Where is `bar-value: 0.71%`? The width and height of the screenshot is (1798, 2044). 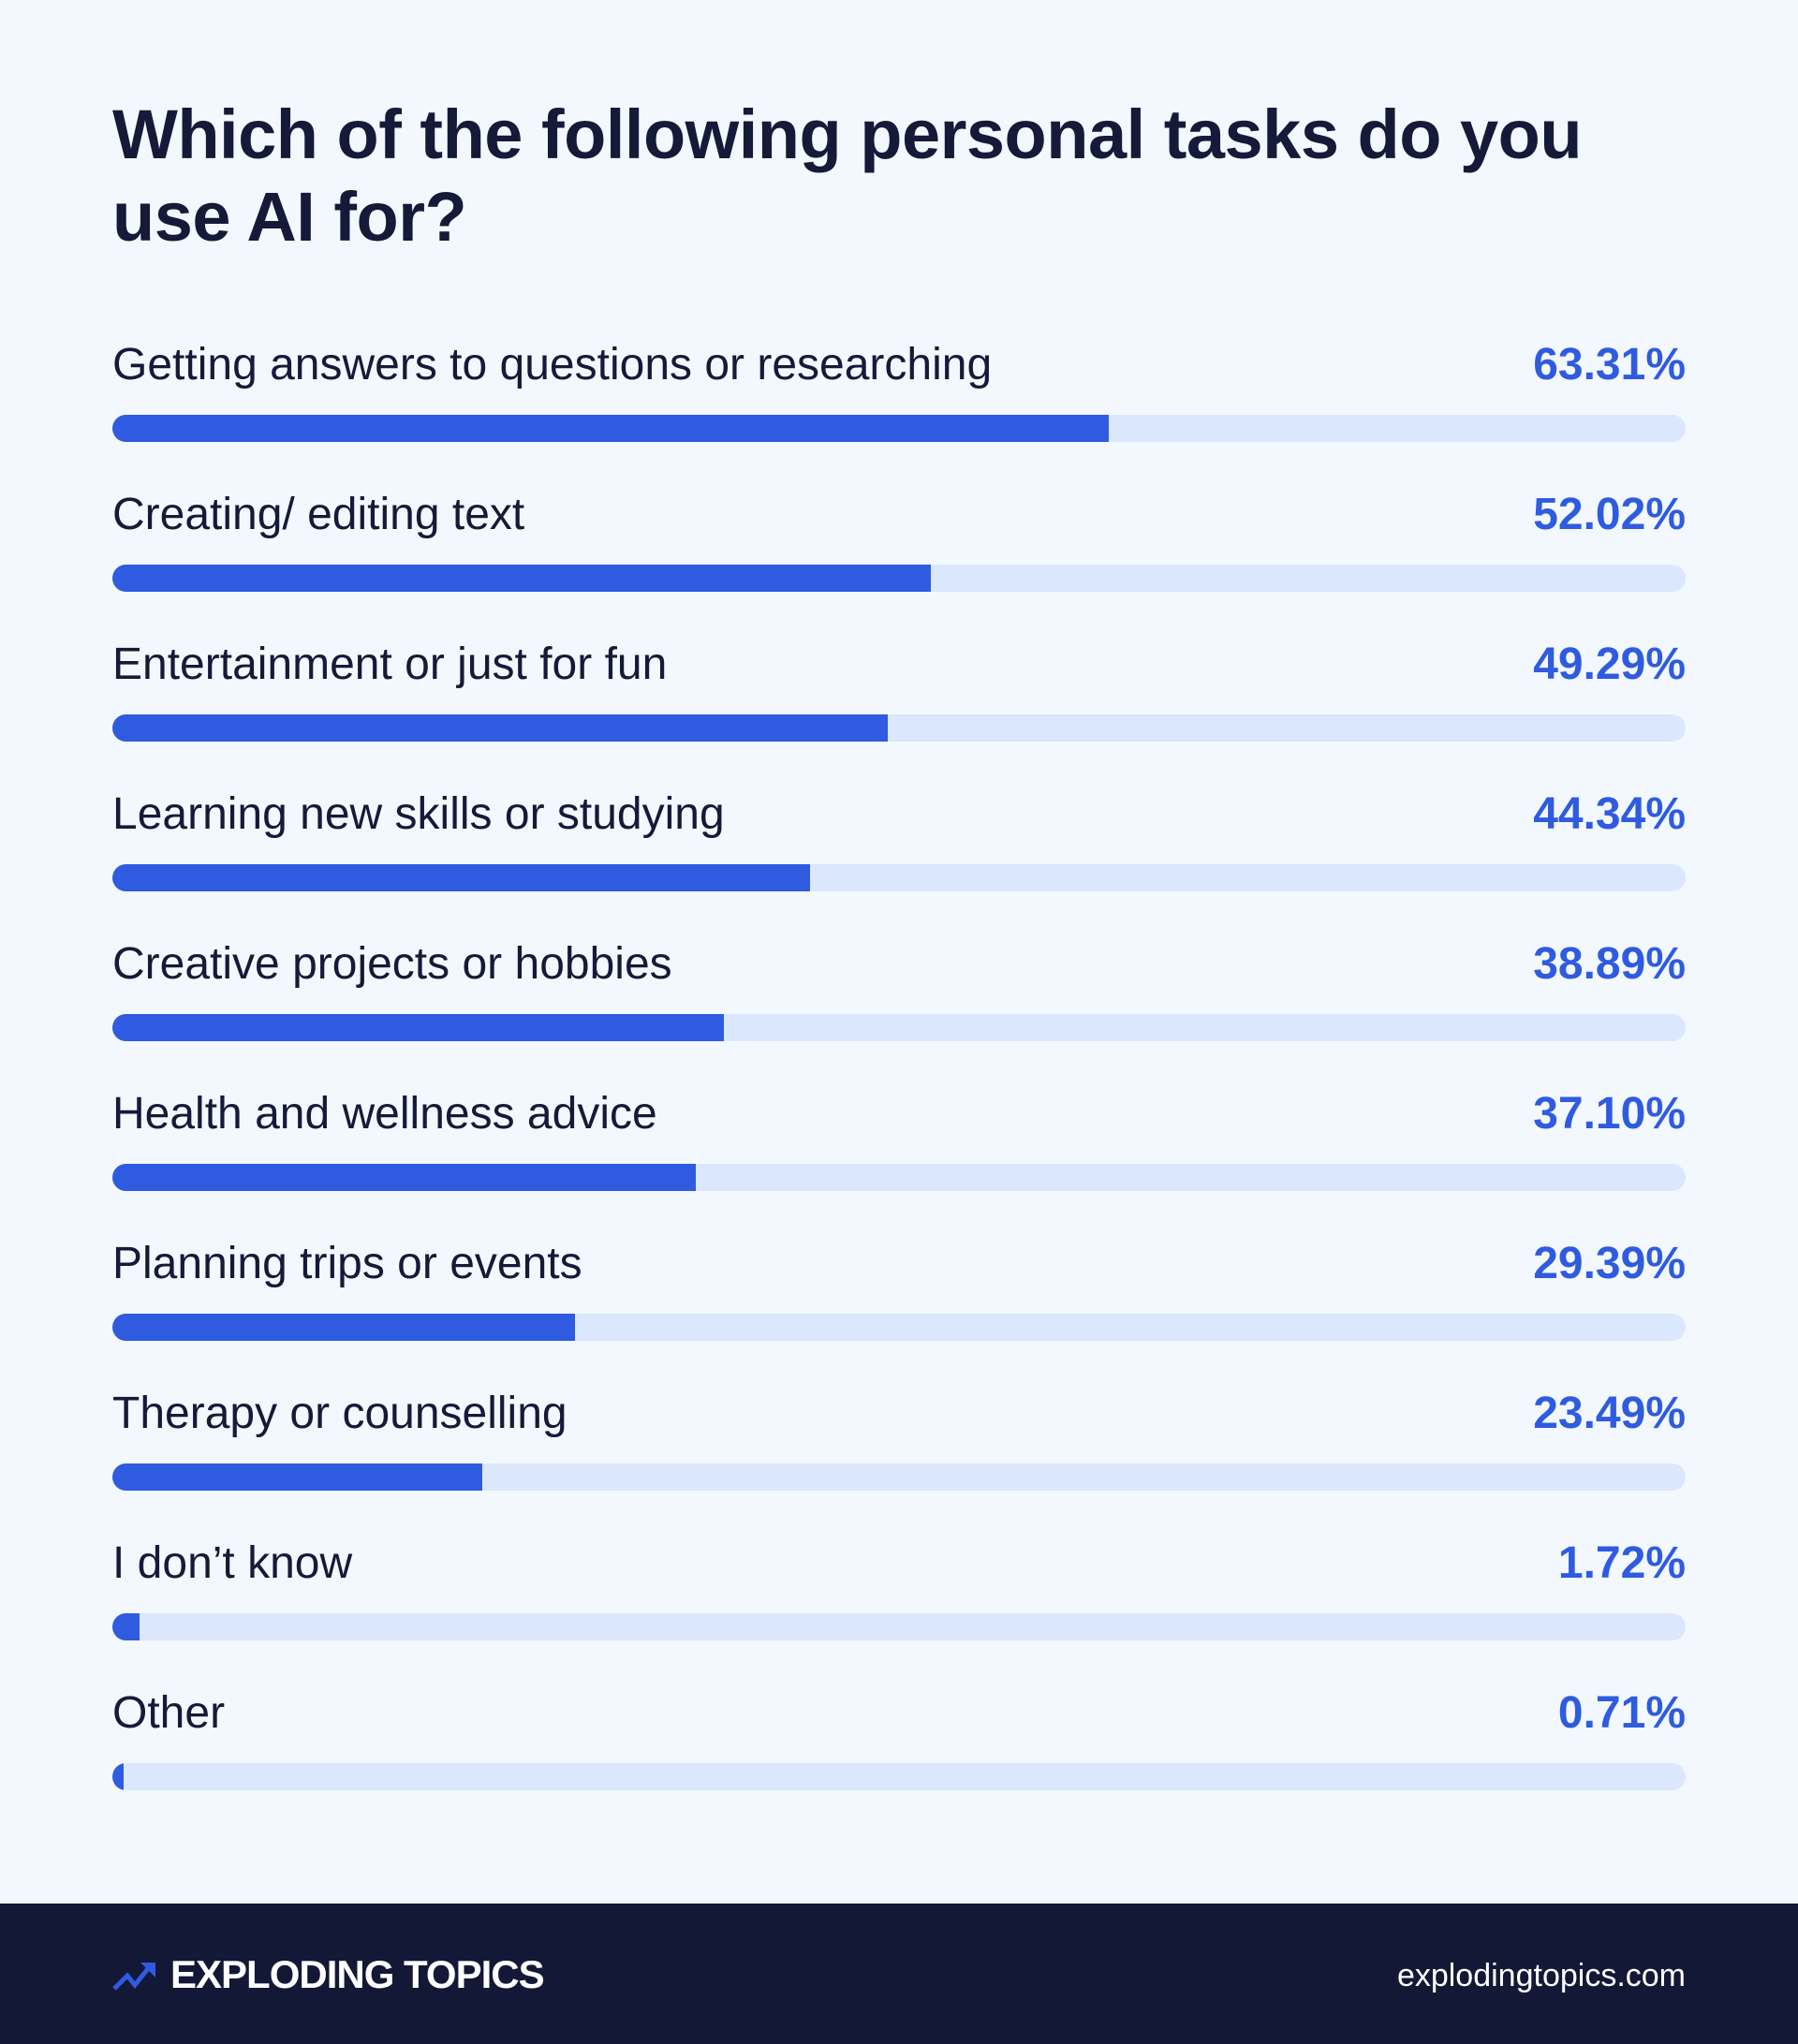 bar-value: 0.71% is located at coordinates (1621, 1713).